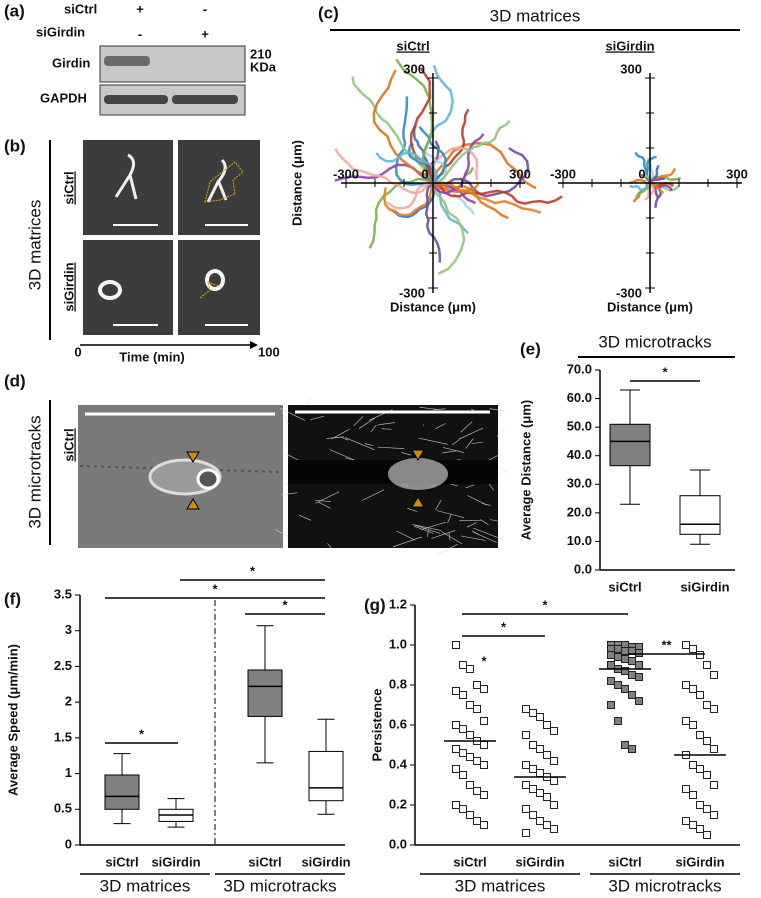 The height and width of the screenshot is (898, 761). What do you see at coordinates (328, 12) in the screenshot?
I see `panel-label: (c)` at bounding box center [328, 12].